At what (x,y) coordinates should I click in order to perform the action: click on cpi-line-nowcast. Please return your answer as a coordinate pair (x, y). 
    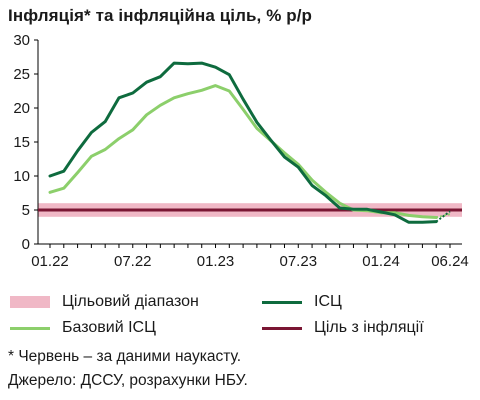
    Looking at the image, I should click on (443, 216).